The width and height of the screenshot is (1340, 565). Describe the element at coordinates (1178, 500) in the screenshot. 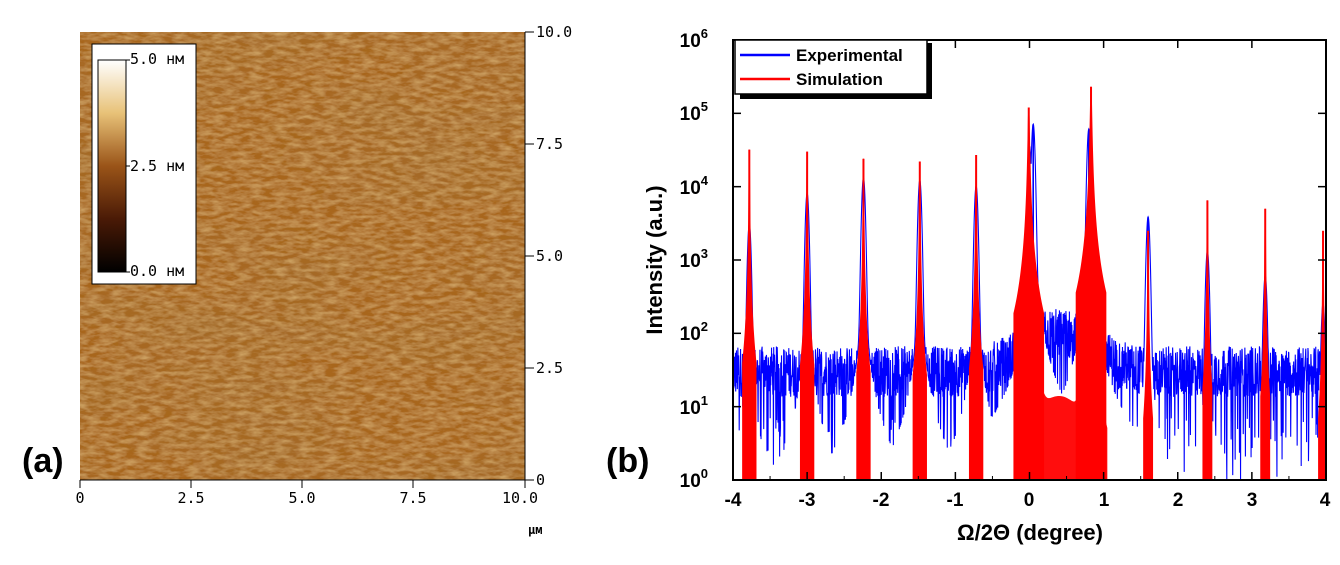

I see `x-tick-label: 2` at that location.